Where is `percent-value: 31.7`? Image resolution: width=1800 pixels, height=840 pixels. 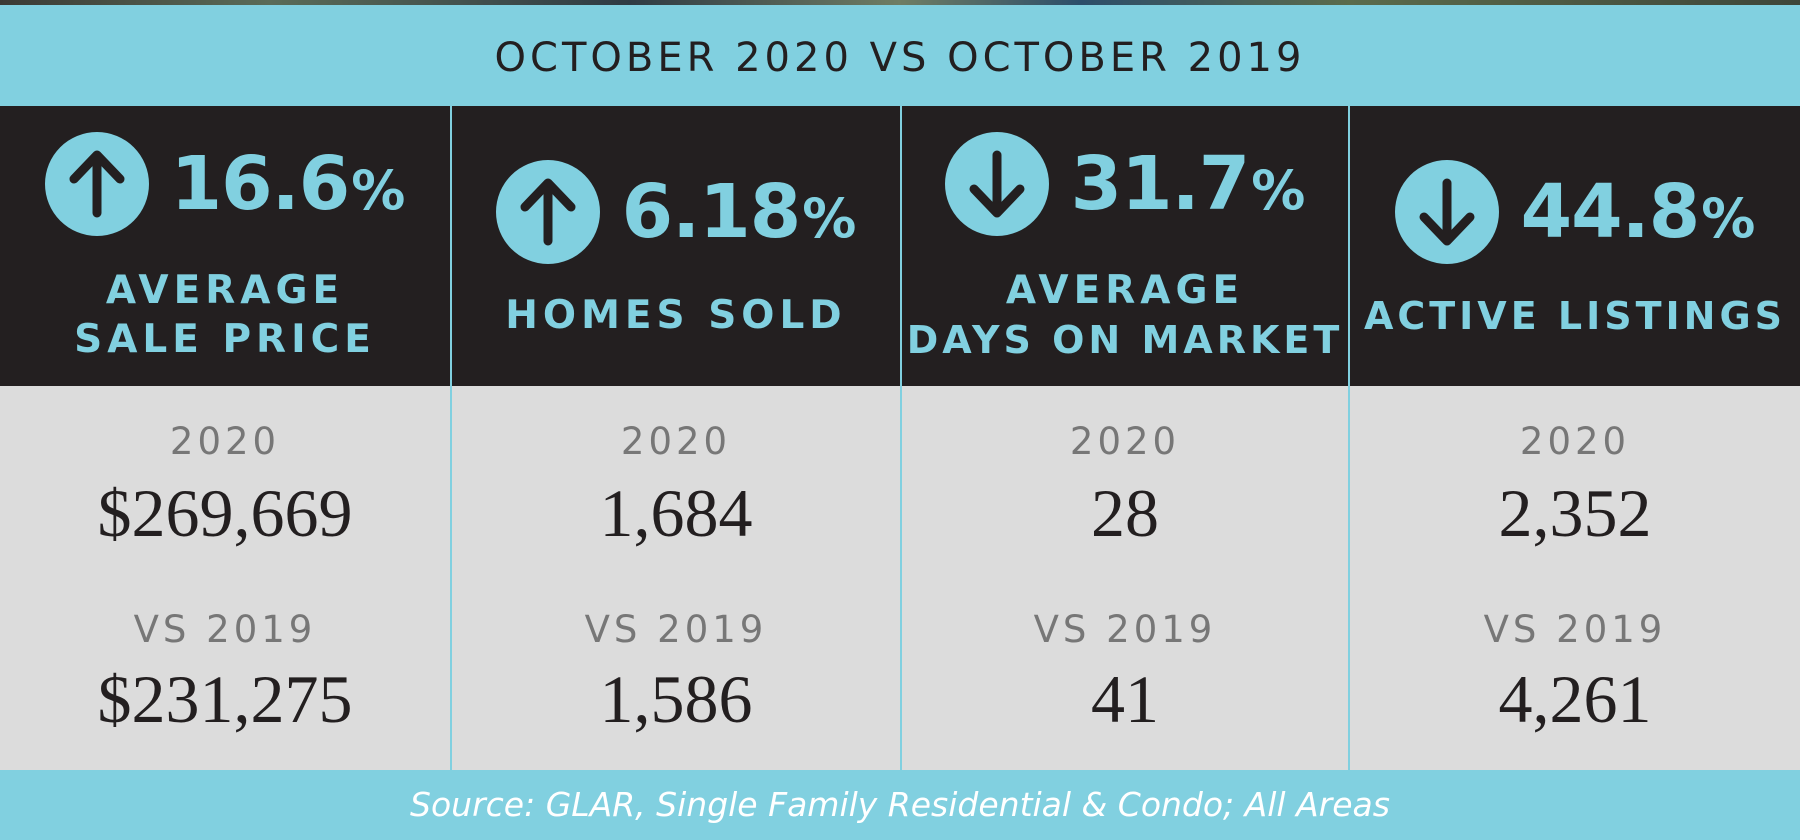 percent-value: 31.7 is located at coordinates (1160, 184).